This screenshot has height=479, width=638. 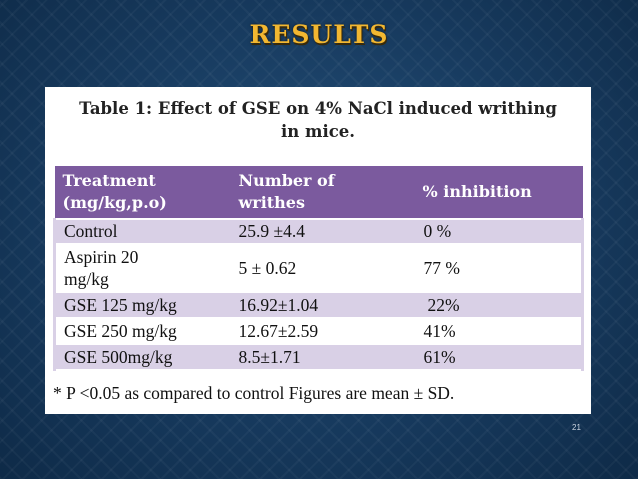 What do you see at coordinates (114, 202) in the screenshot?
I see `header-treatment-line2: (mg/kg,p.o)` at bounding box center [114, 202].